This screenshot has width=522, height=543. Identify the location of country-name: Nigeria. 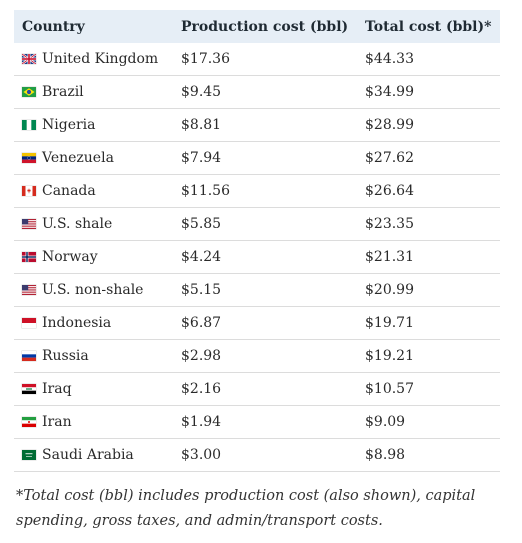
(69, 125).